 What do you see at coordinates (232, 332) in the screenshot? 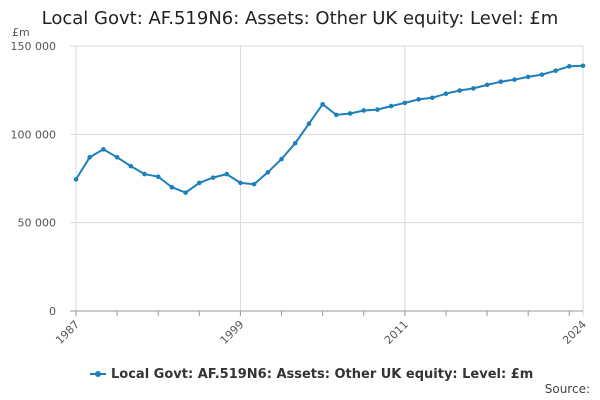
I see `x-tick-label: 1999` at bounding box center [232, 332].